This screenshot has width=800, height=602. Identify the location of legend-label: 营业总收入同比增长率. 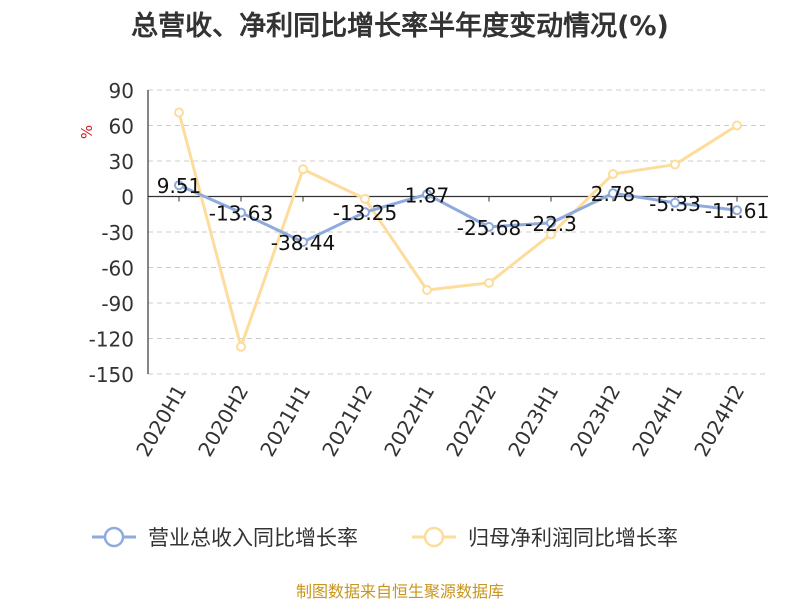
(253, 538).